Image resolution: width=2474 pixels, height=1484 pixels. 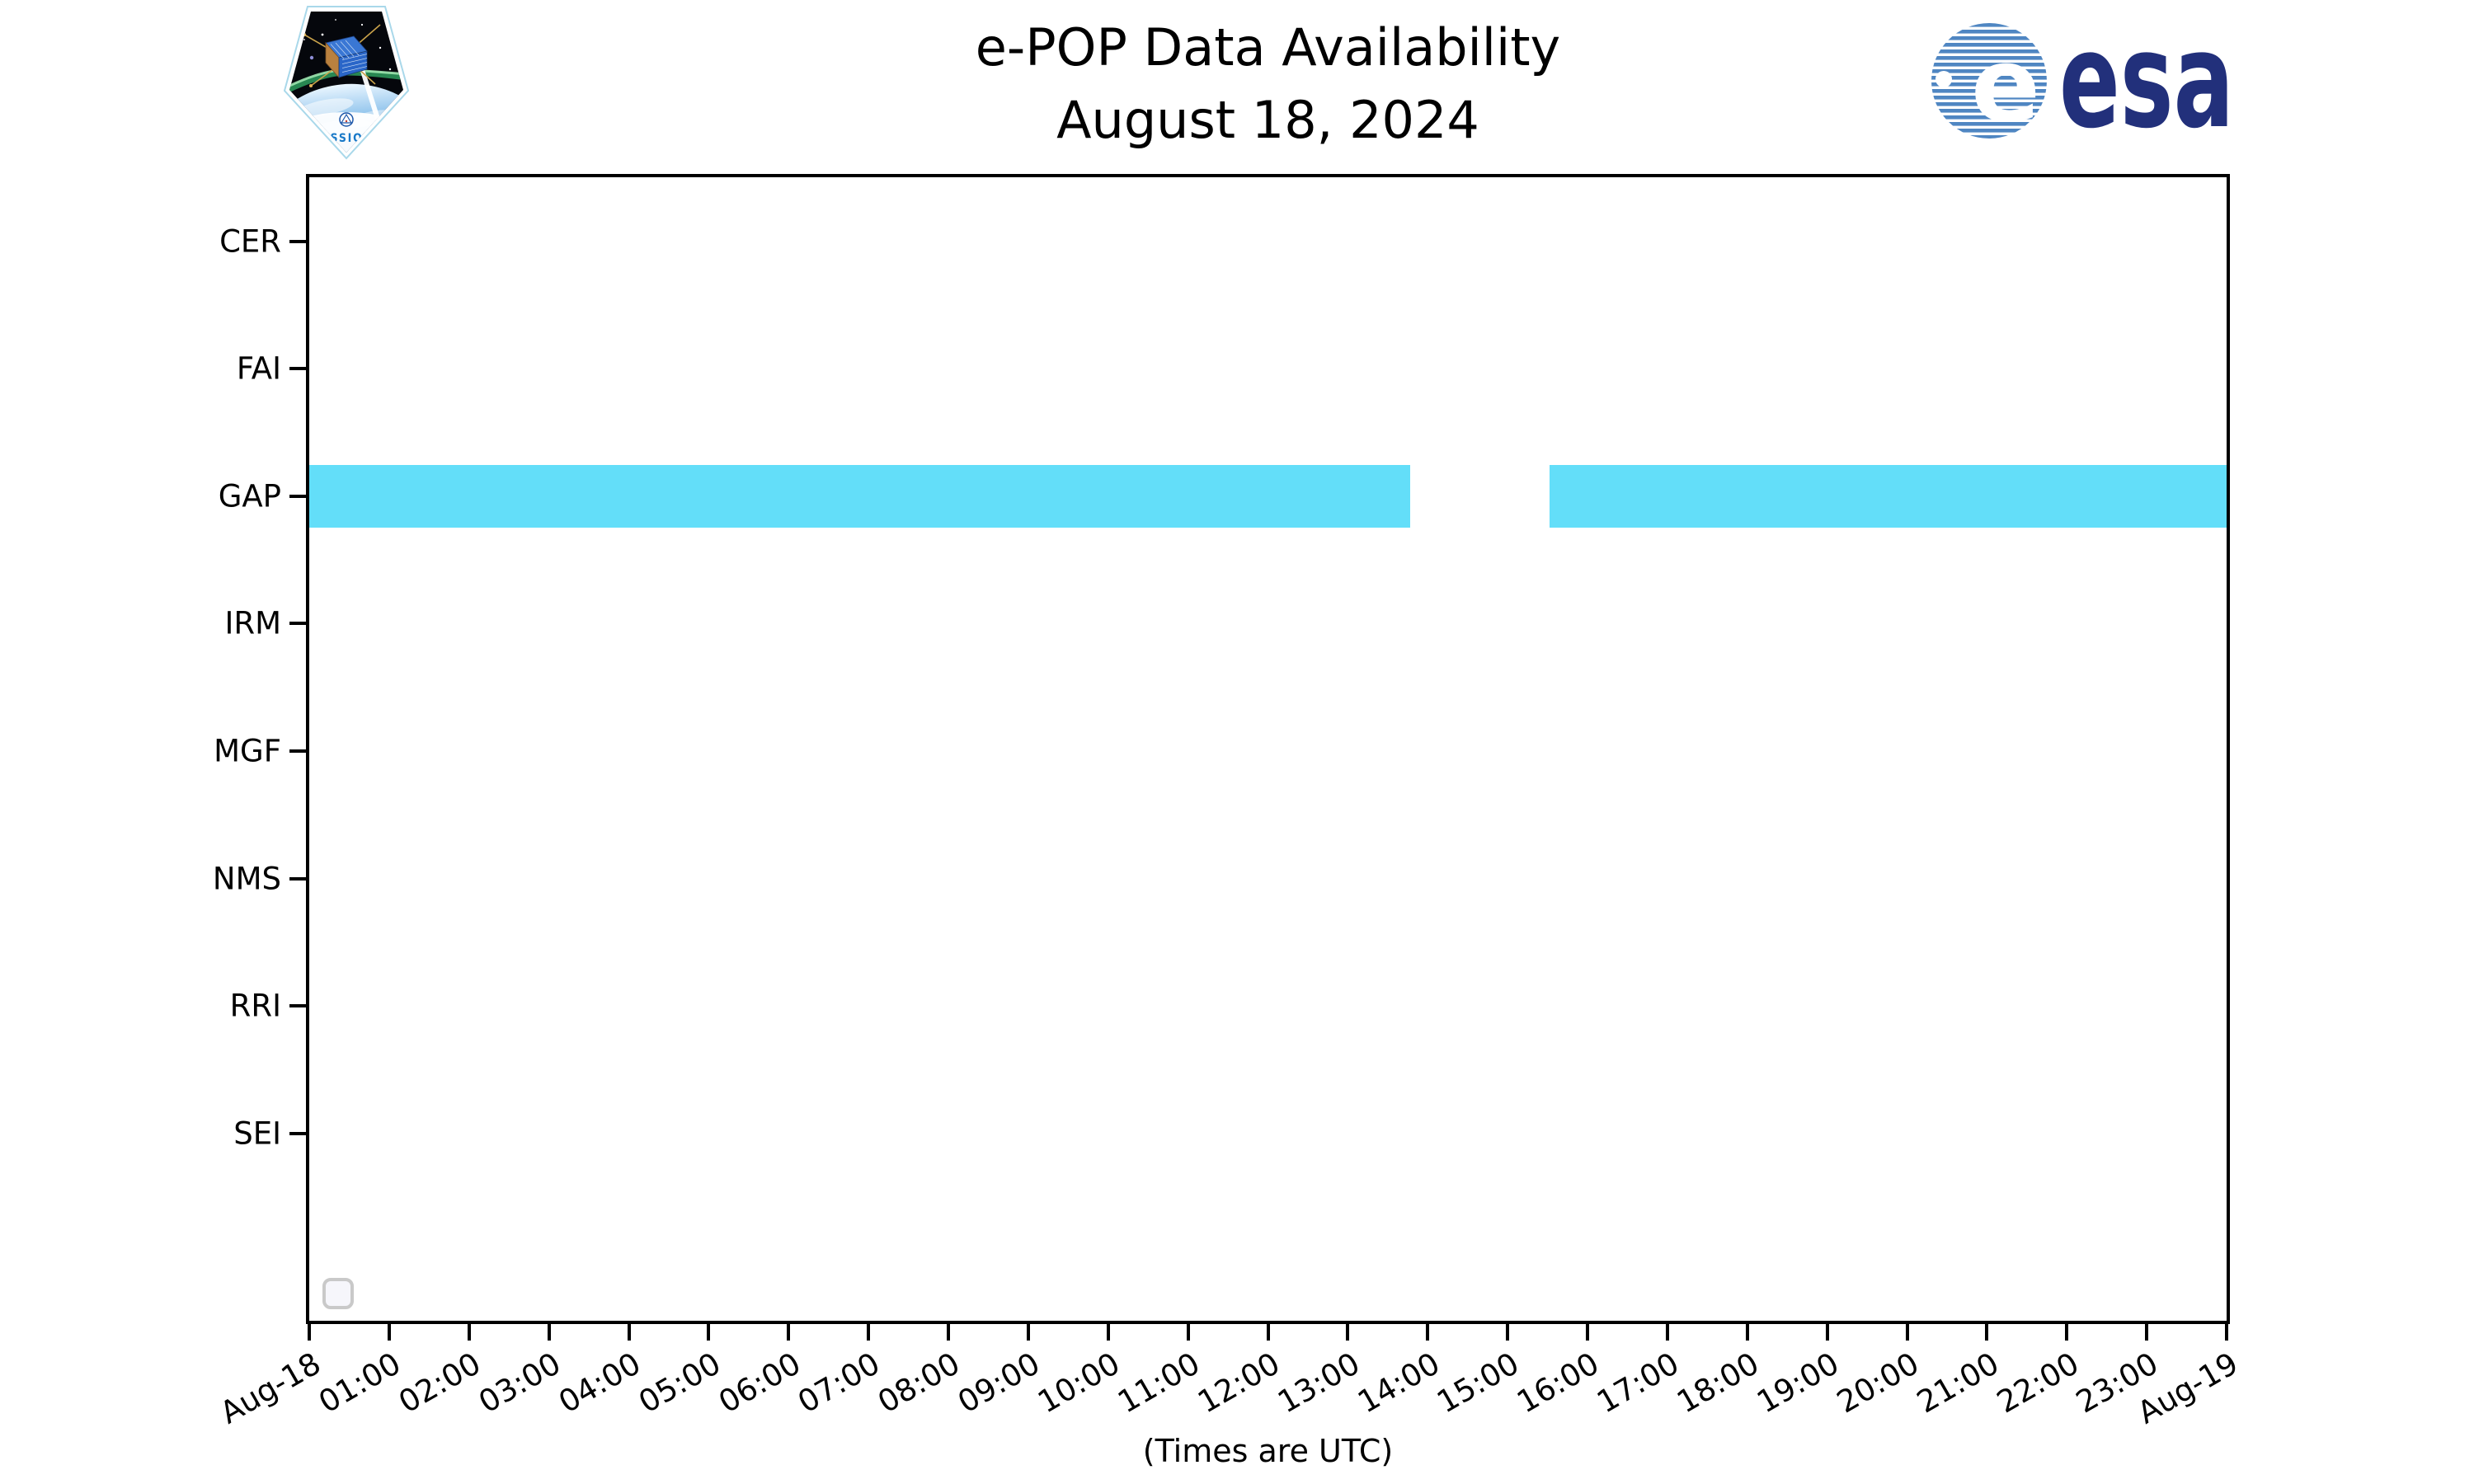 What do you see at coordinates (999, 1383) in the screenshot?
I see `x-axis-label-text: 09:00` at bounding box center [999, 1383].